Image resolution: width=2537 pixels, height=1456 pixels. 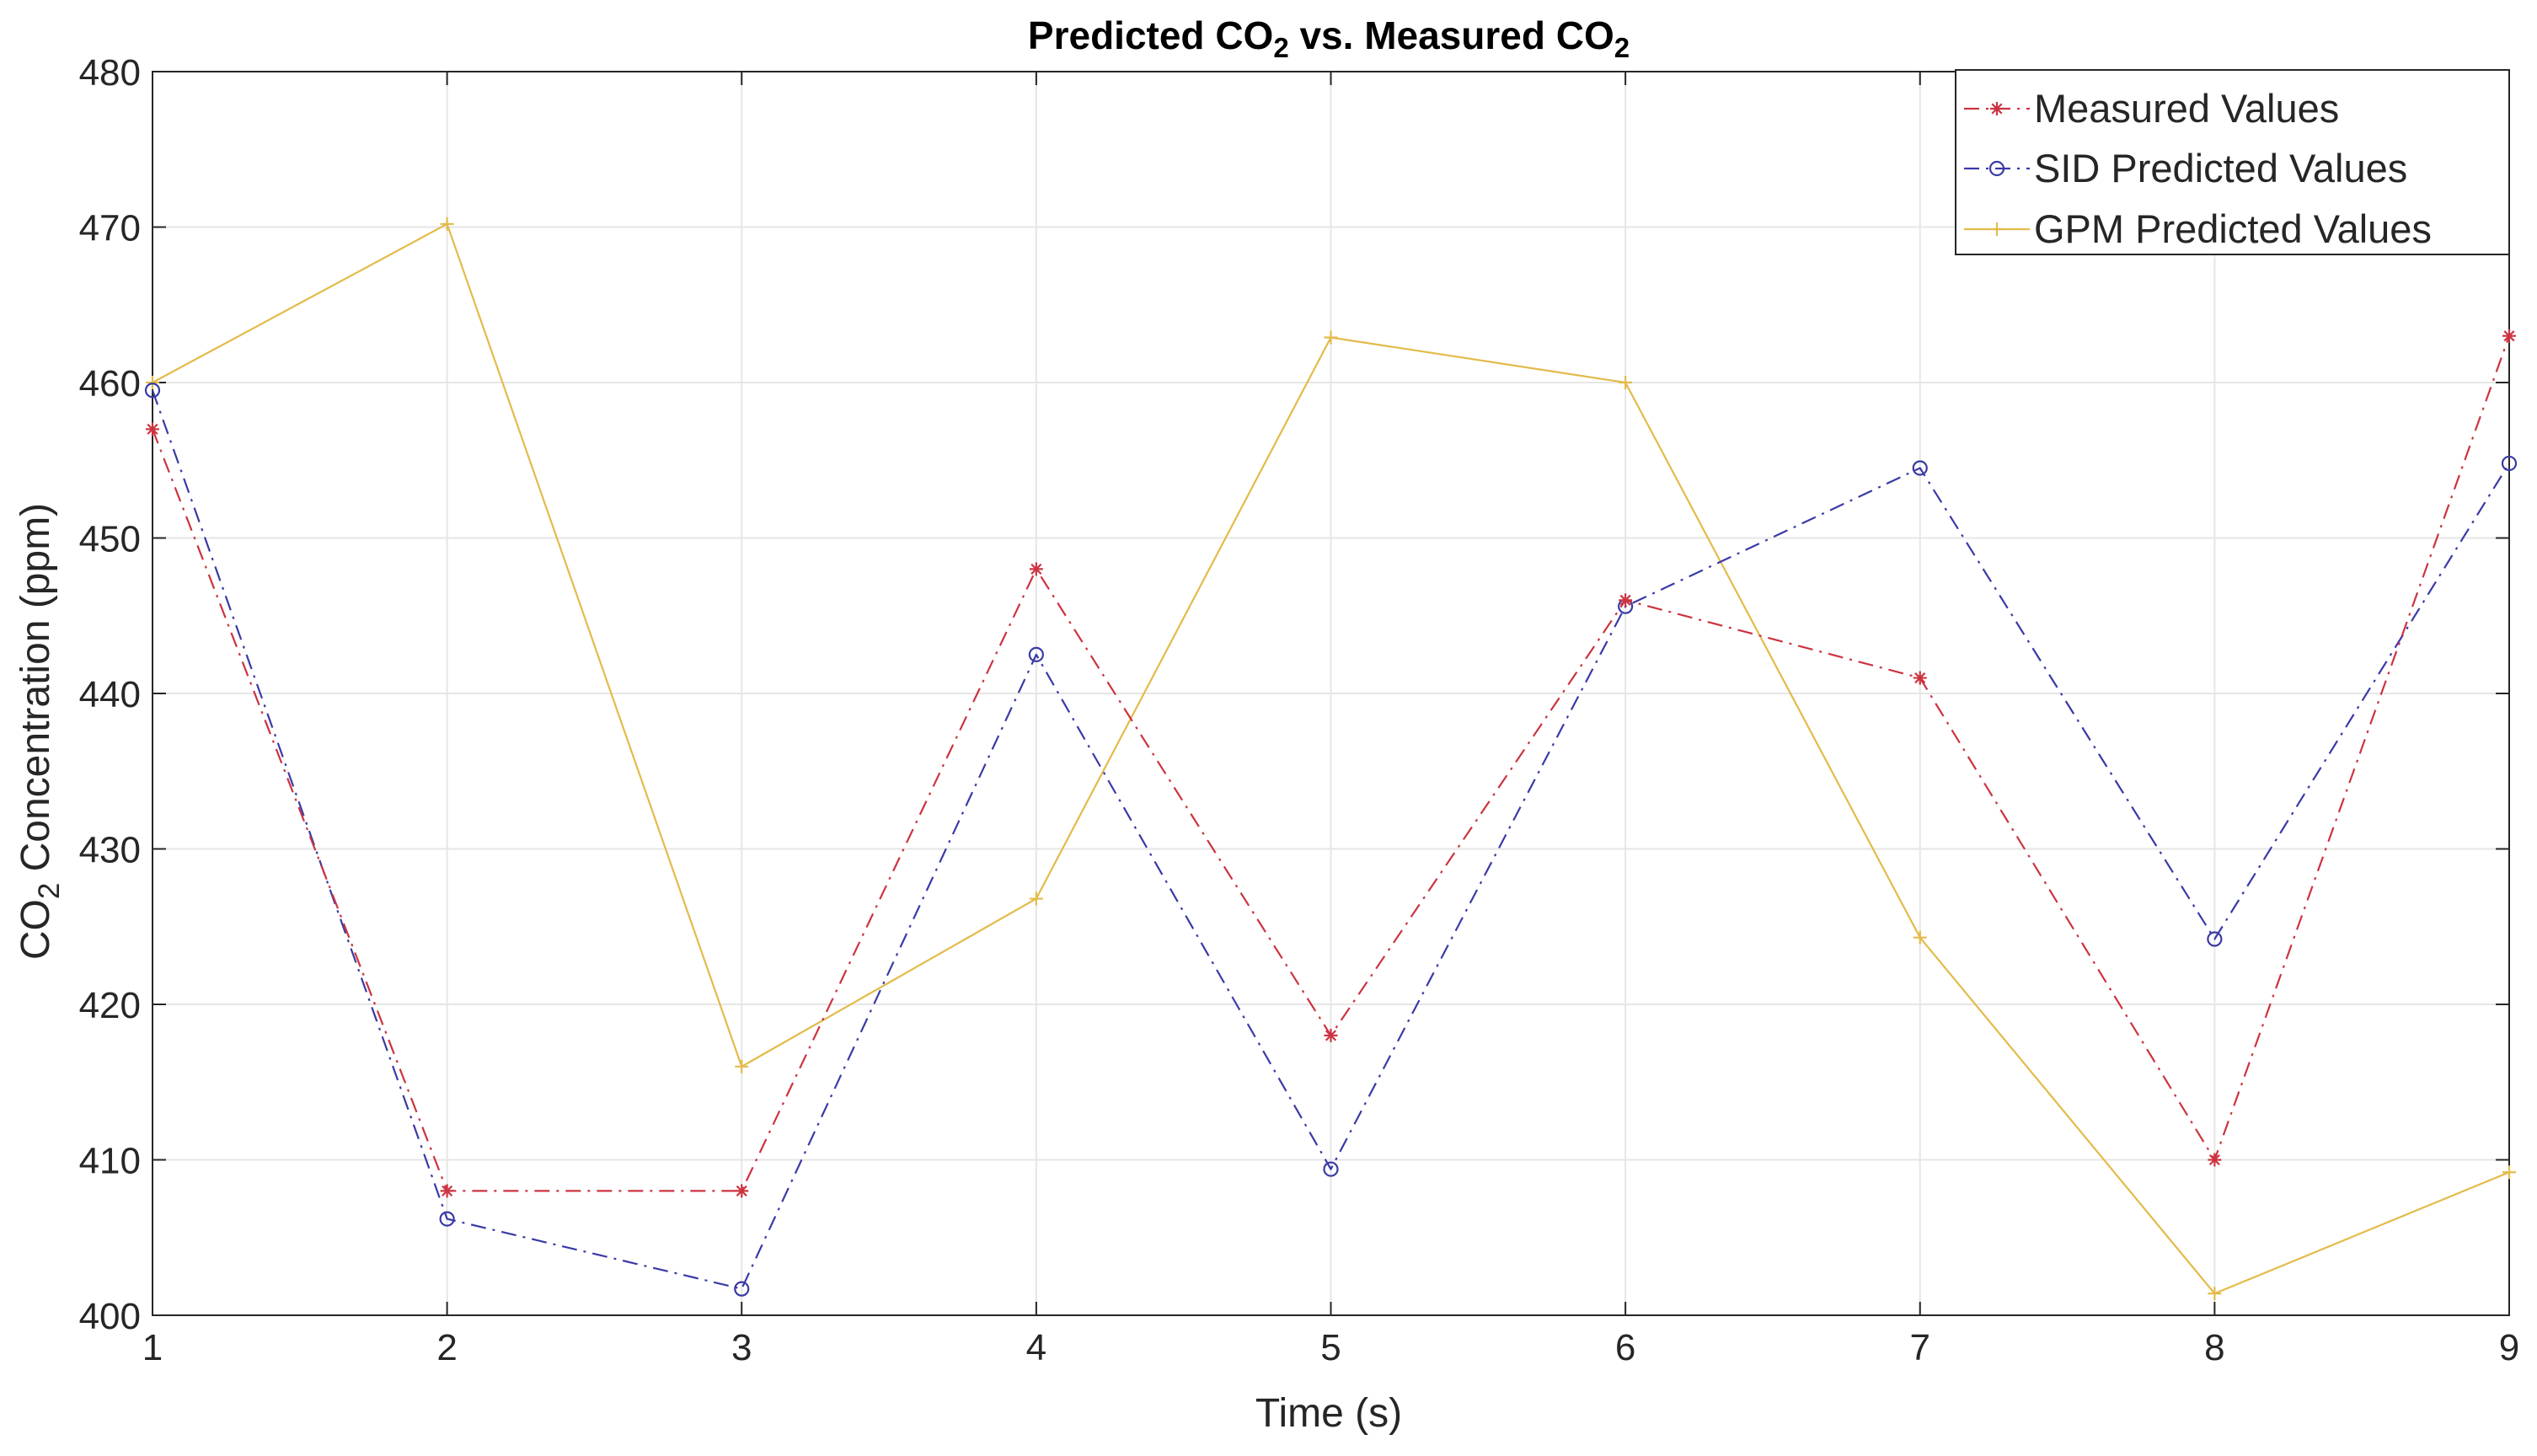 What do you see at coordinates (110, 539) in the screenshot?
I see `y-tick-label: 450` at bounding box center [110, 539].